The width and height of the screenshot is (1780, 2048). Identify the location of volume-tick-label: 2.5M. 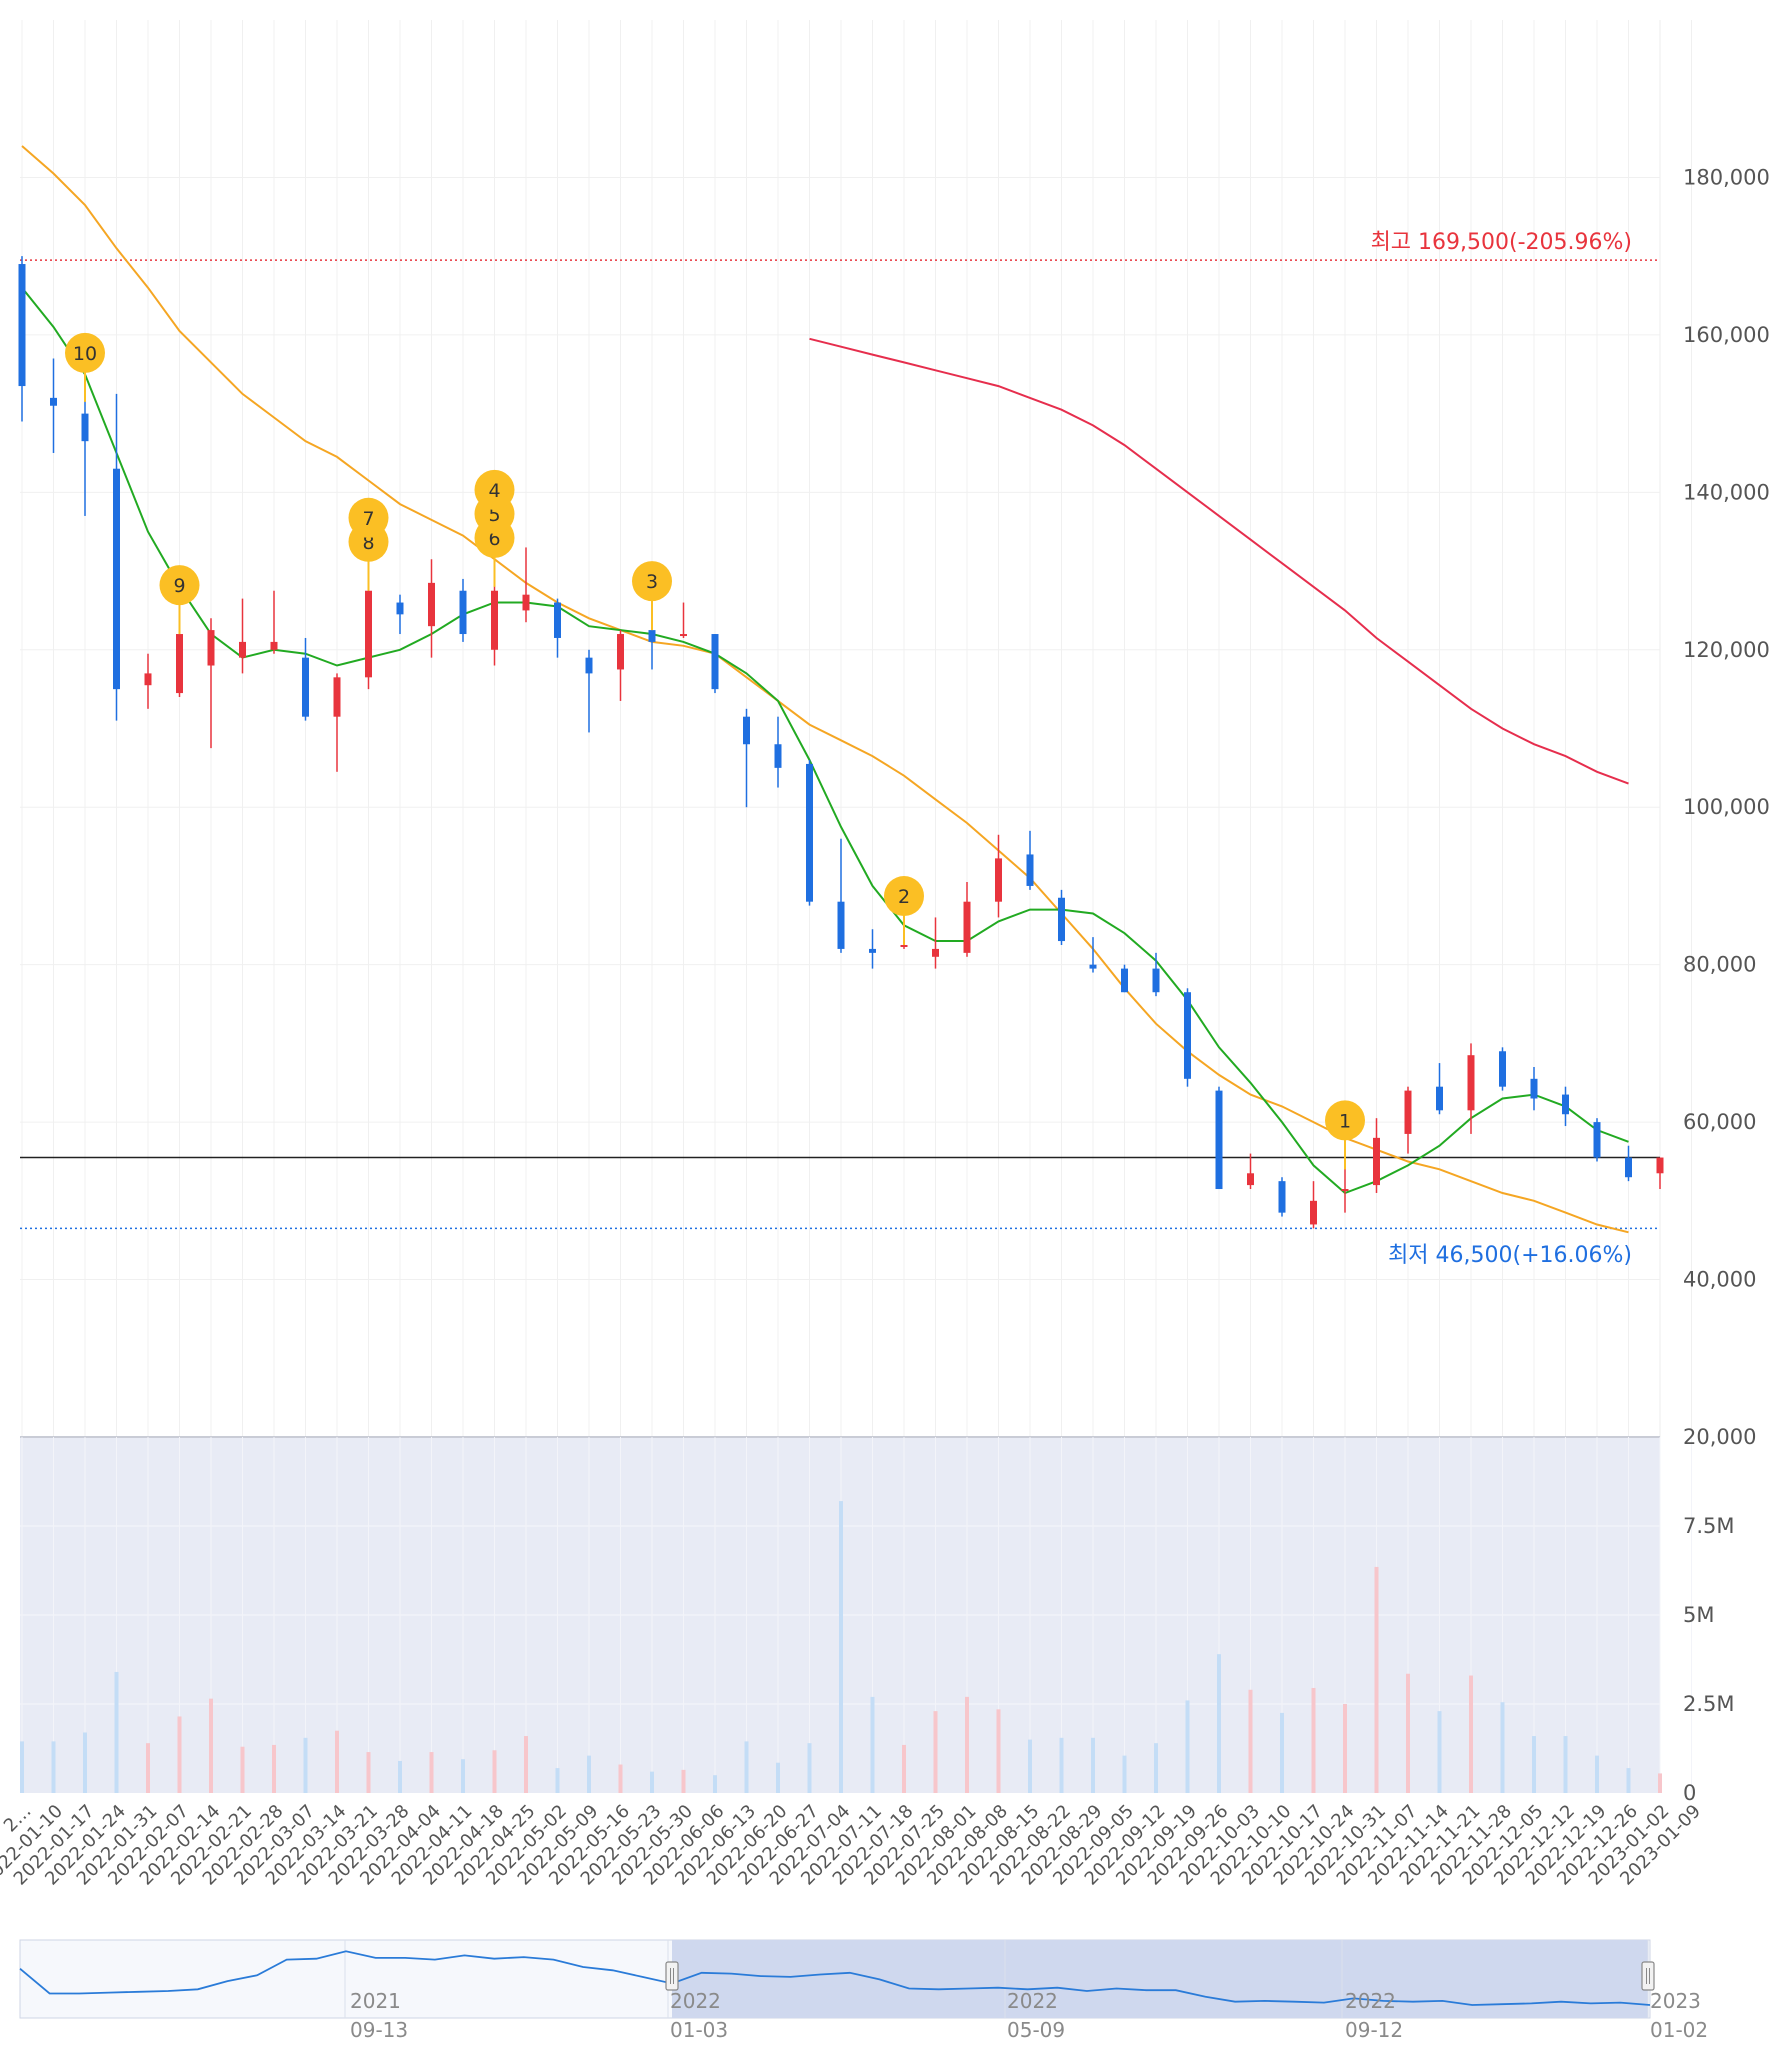
(1709, 1704).